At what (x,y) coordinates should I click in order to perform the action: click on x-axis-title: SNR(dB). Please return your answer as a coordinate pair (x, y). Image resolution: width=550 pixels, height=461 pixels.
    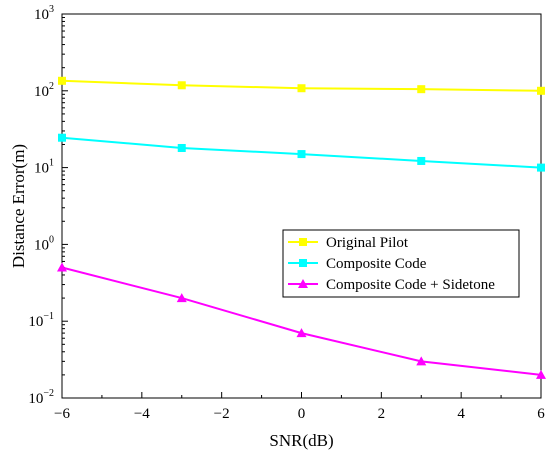
    Looking at the image, I should click on (301, 440).